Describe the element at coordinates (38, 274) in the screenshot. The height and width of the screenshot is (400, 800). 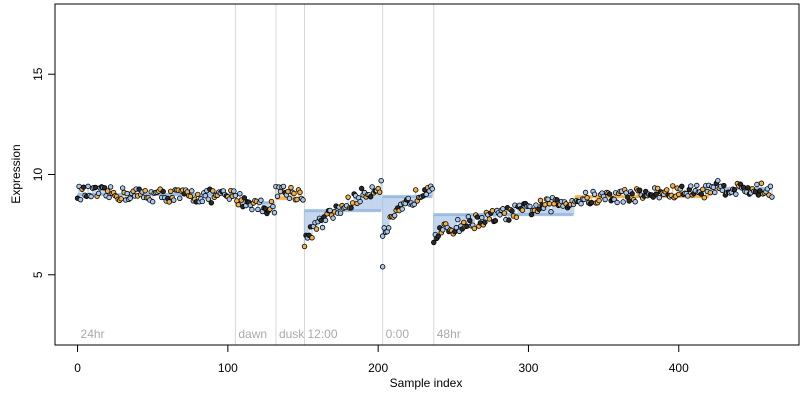
I see `y-tick-label: 5` at that location.